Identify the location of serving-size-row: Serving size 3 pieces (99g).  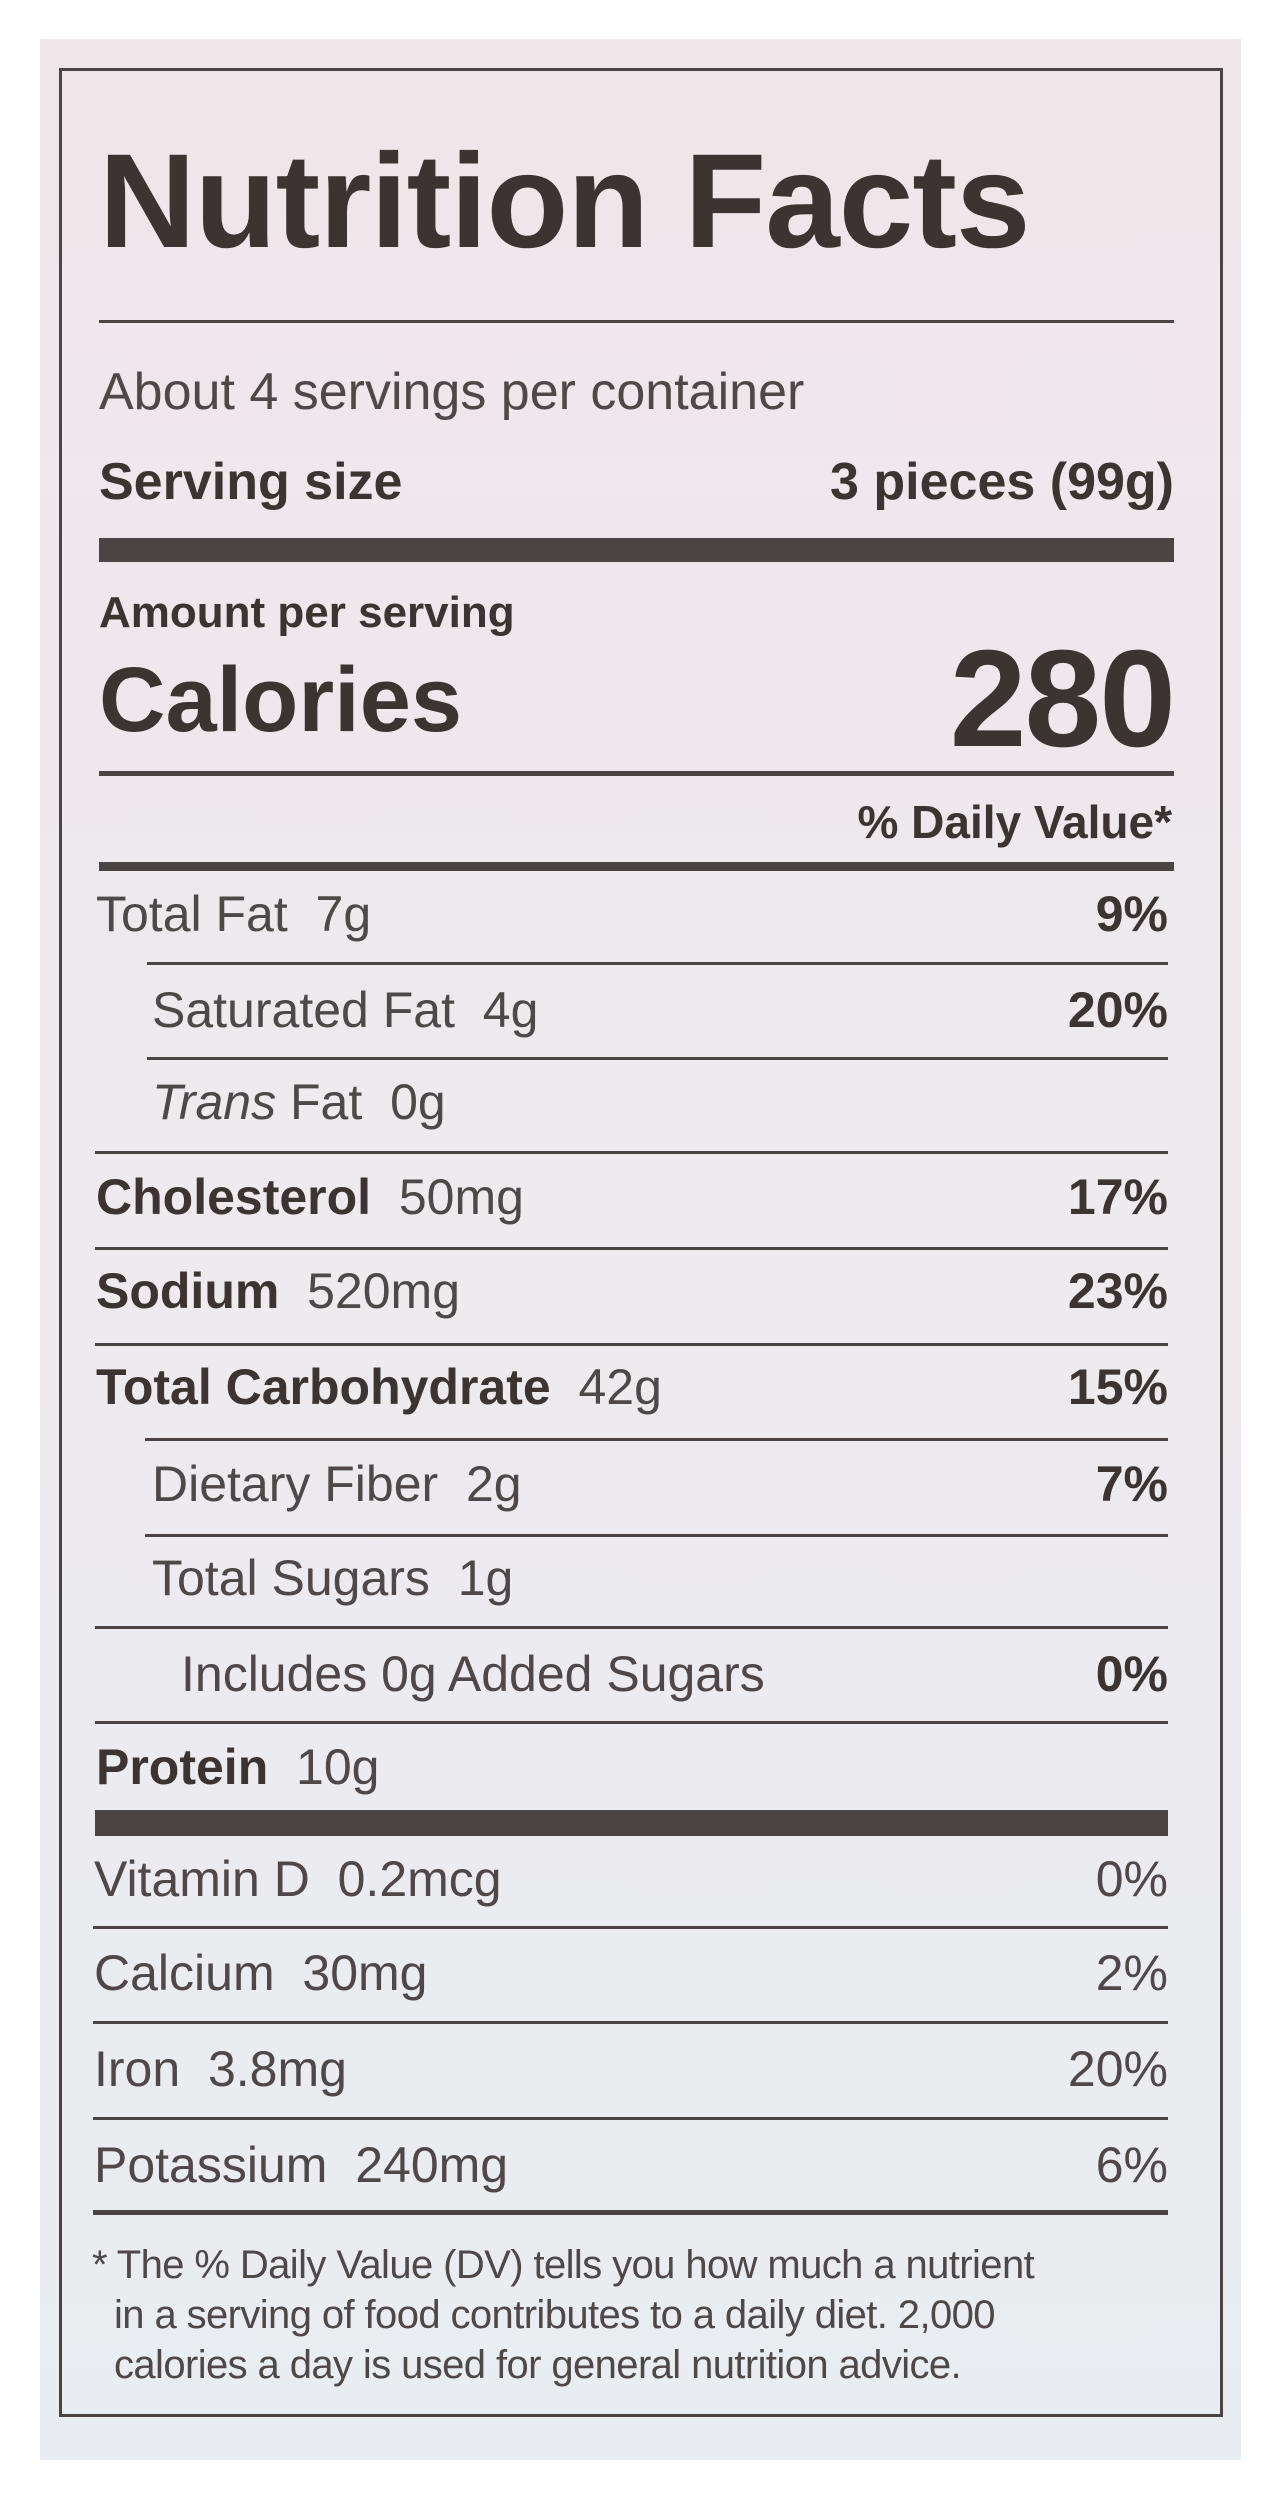
(636, 482).